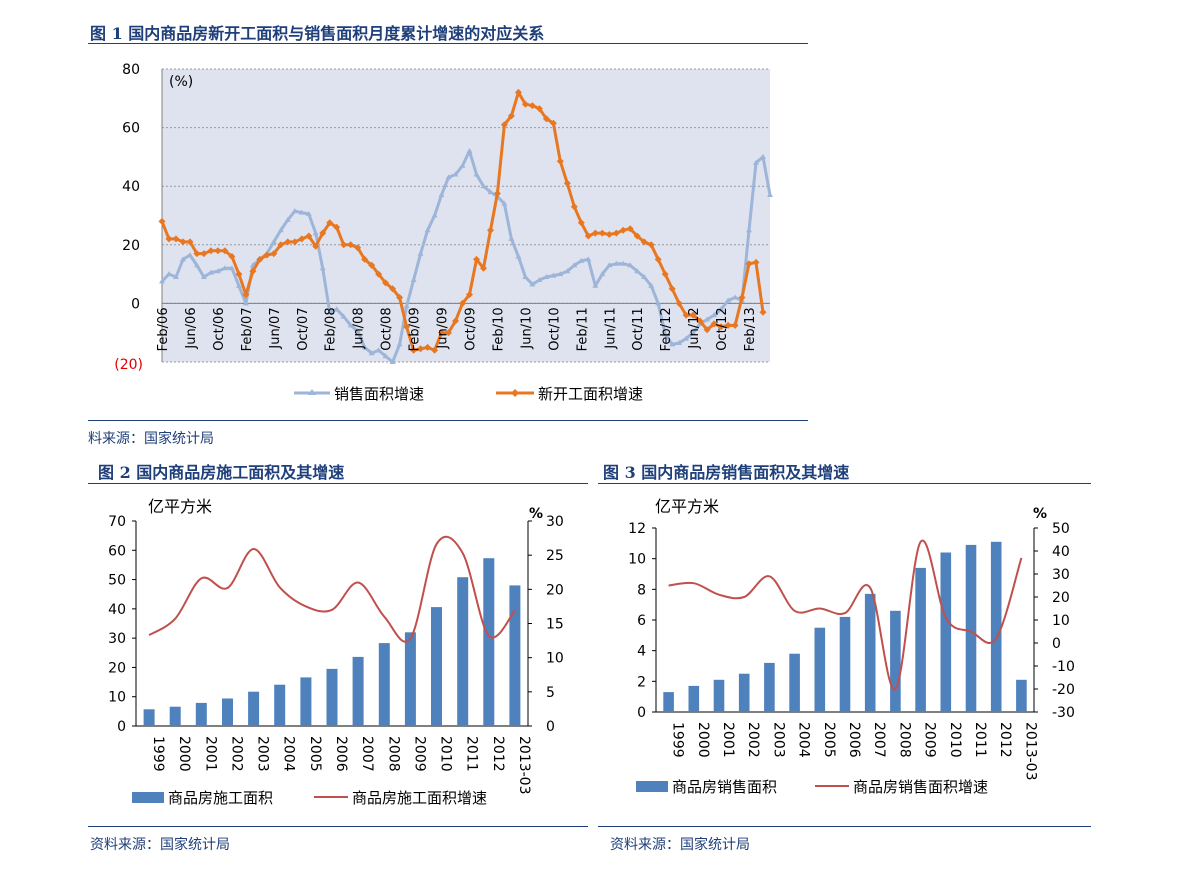 The width and height of the screenshot is (1191, 874). I want to click on fig3-left-tick-label: 0, so click(641, 713).